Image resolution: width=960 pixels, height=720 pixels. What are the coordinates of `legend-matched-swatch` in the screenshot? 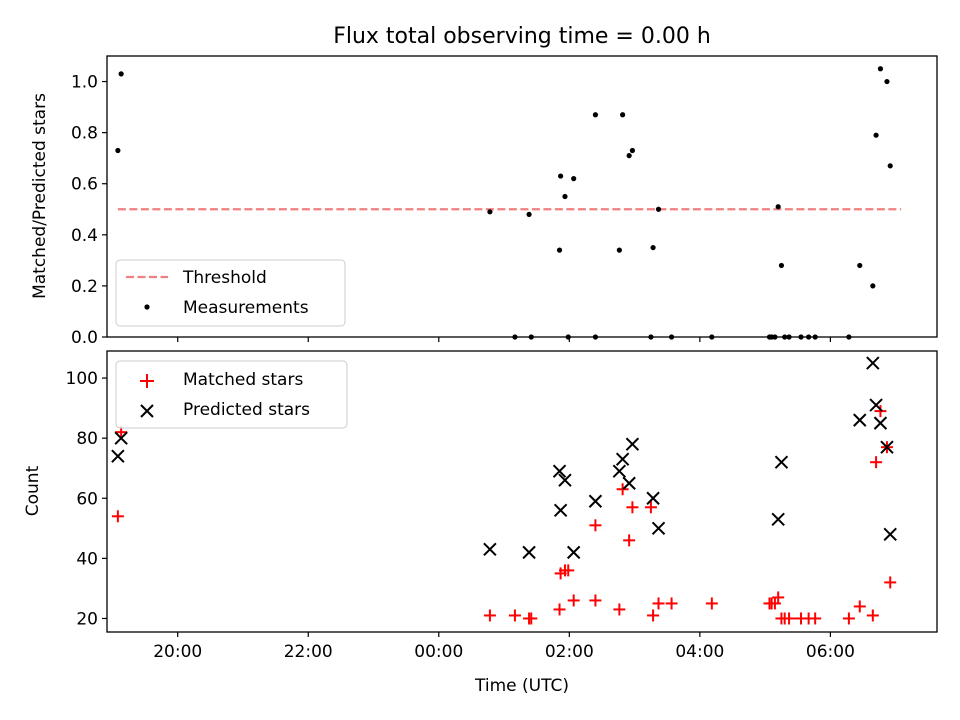 It's located at (147, 381).